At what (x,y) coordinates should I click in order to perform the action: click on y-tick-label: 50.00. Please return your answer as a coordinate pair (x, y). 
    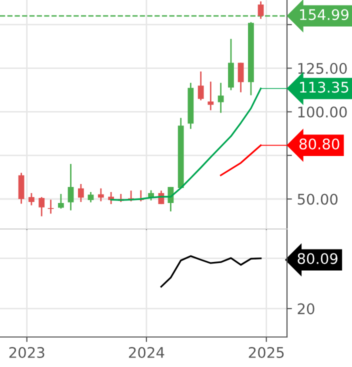
    Looking at the image, I should click on (318, 199).